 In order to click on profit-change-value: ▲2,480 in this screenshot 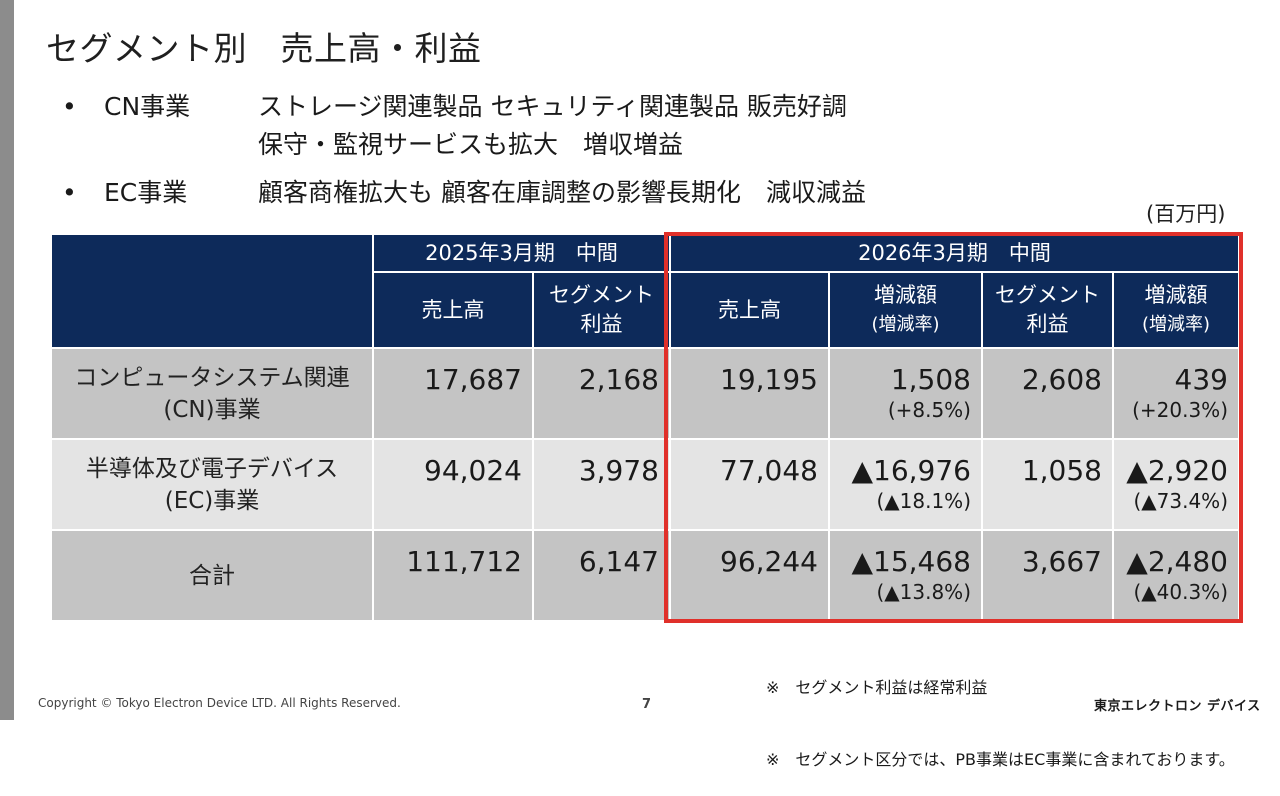, I will do `click(1177, 561)`.